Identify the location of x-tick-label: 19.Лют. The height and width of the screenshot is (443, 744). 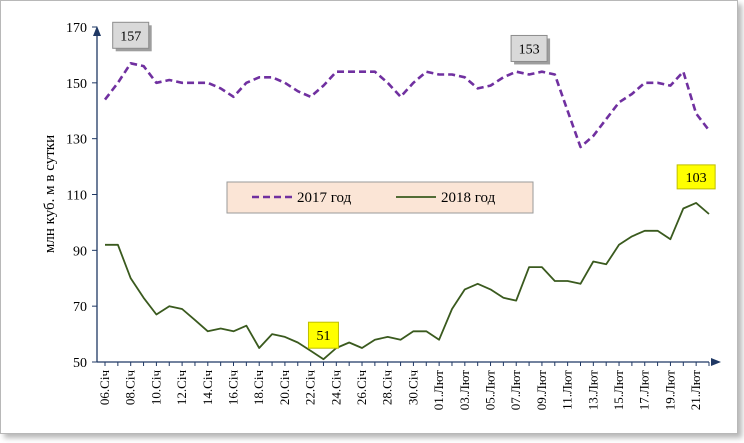
(669, 390).